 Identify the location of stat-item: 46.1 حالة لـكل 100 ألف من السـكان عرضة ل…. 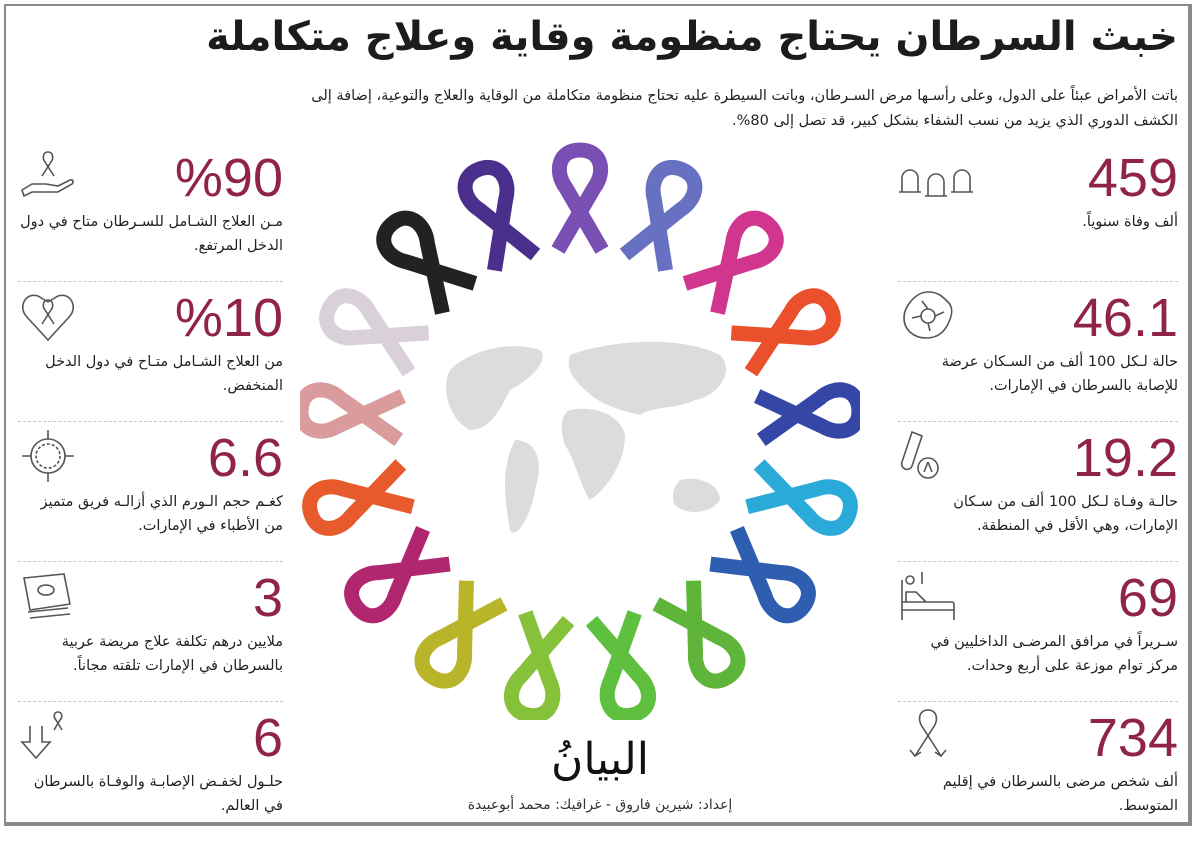
(1038, 352).